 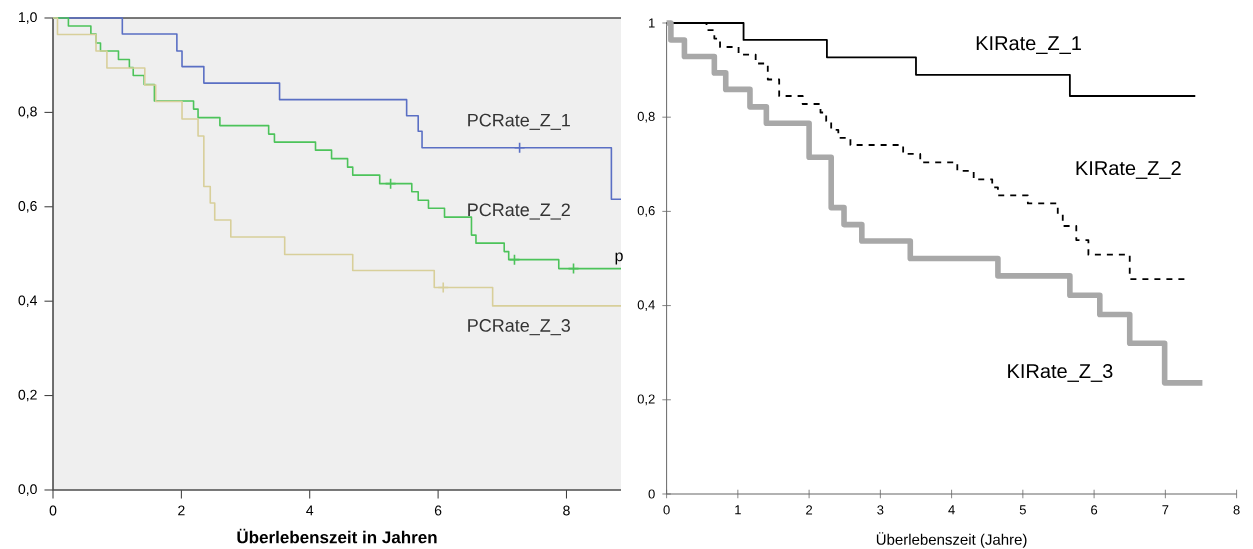 What do you see at coordinates (880, 510) in the screenshot?
I see `x-tick-label: 3` at bounding box center [880, 510].